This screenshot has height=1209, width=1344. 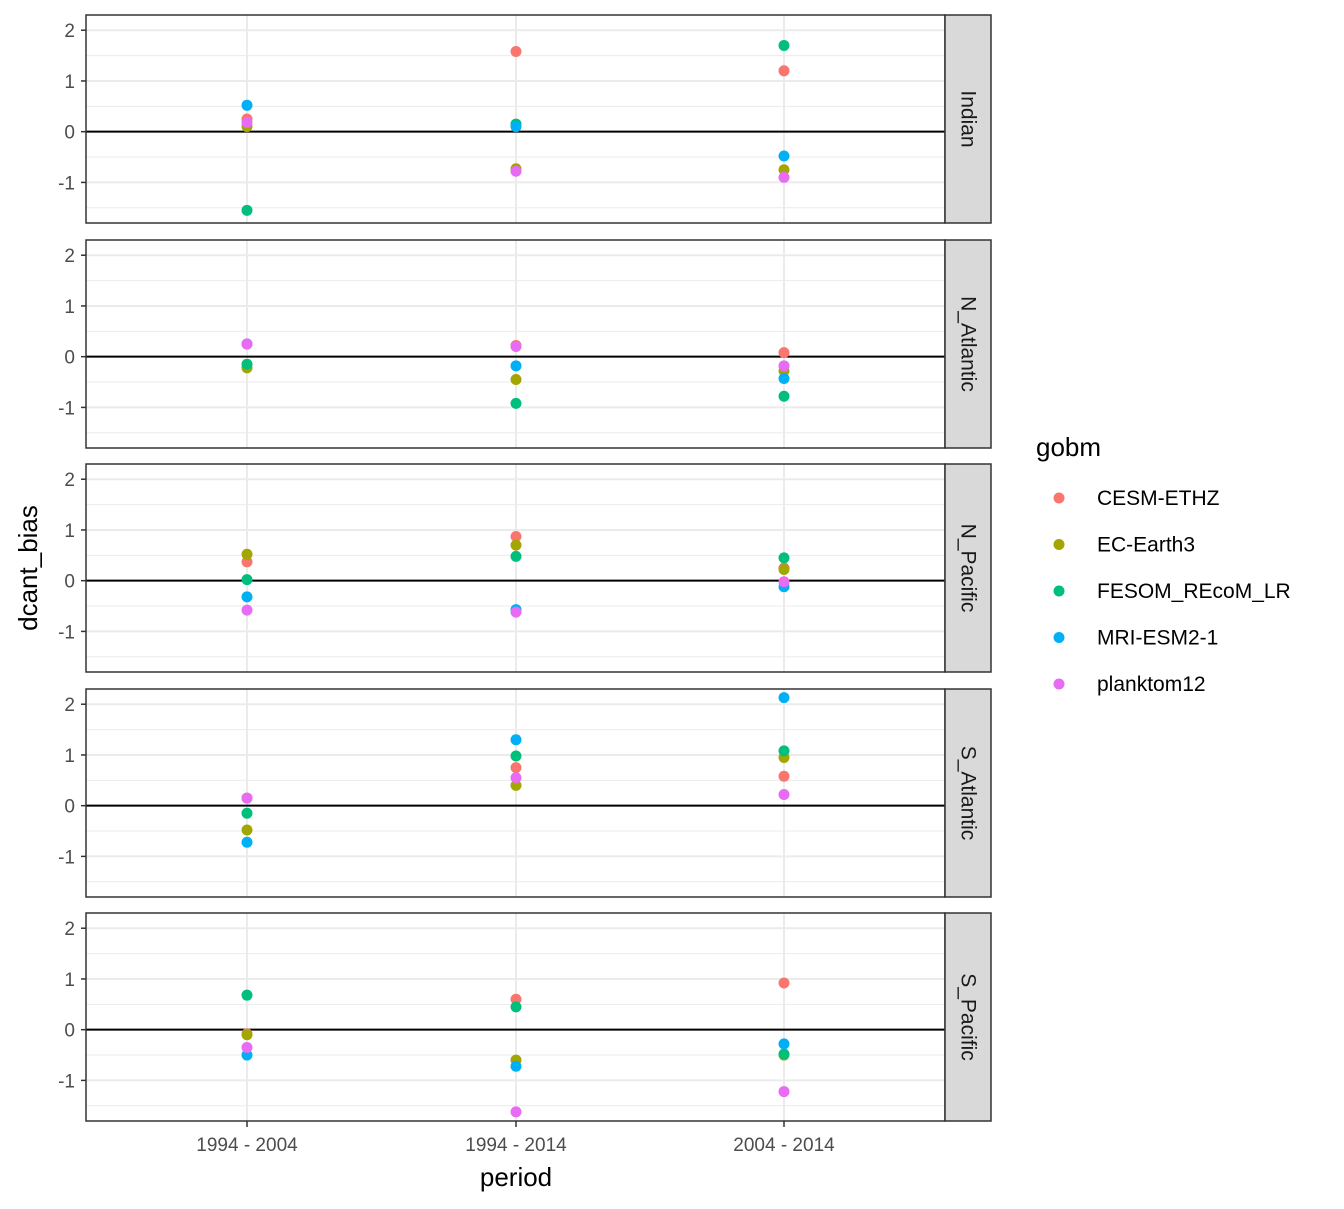 What do you see at coordinates (525, 1017) in the screenshot?
I see `facet-panel-s-pacific: 2 1 0 -1 S_Pacific` at bounding box center [525, 1017].